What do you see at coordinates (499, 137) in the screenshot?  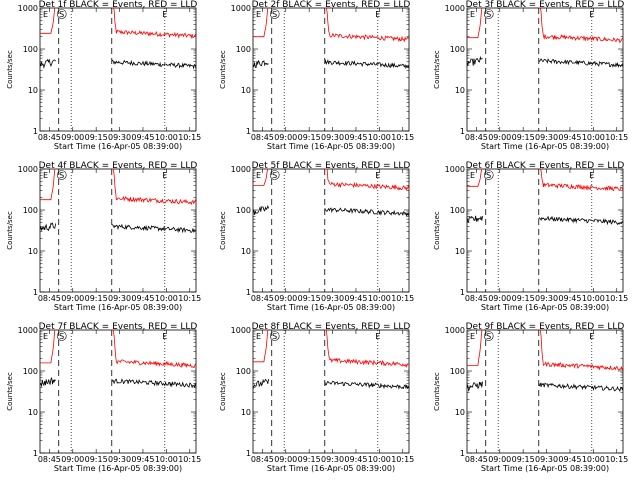 I see `x-tick-label: 09:00` at bounding box center [499, 137].